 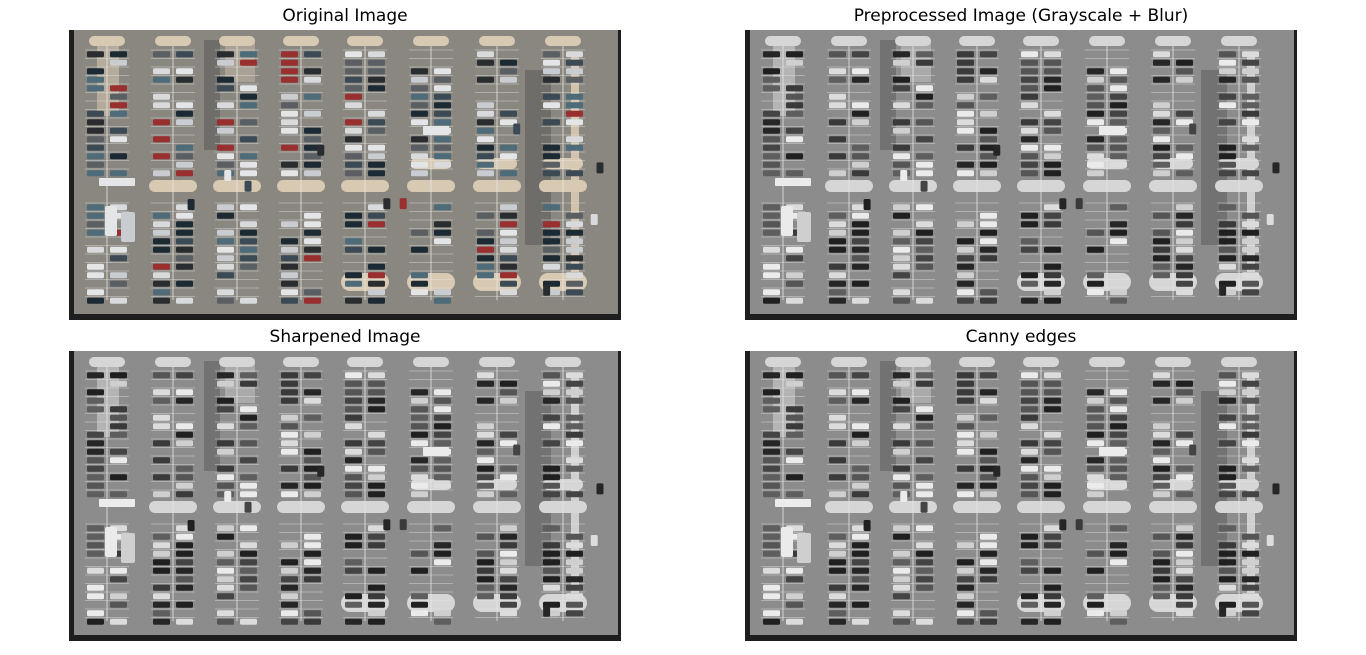 I want to click on panel-title-original: Original Image, so click(x=345, y=16).